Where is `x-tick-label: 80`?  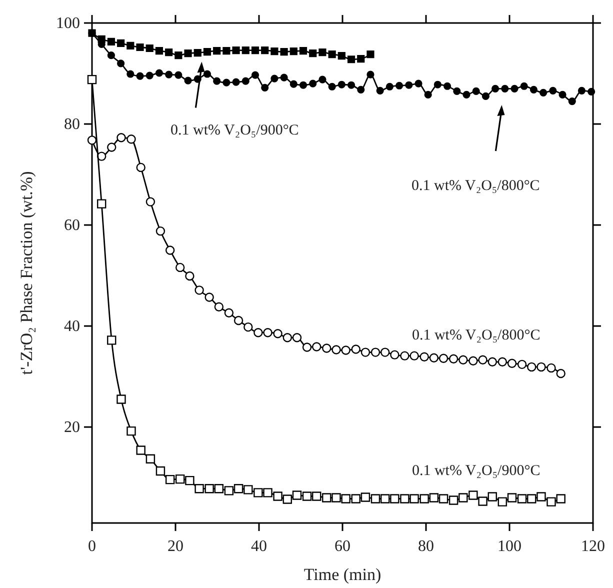
x-tick-label: 80 is located at coordinates (426, 546).